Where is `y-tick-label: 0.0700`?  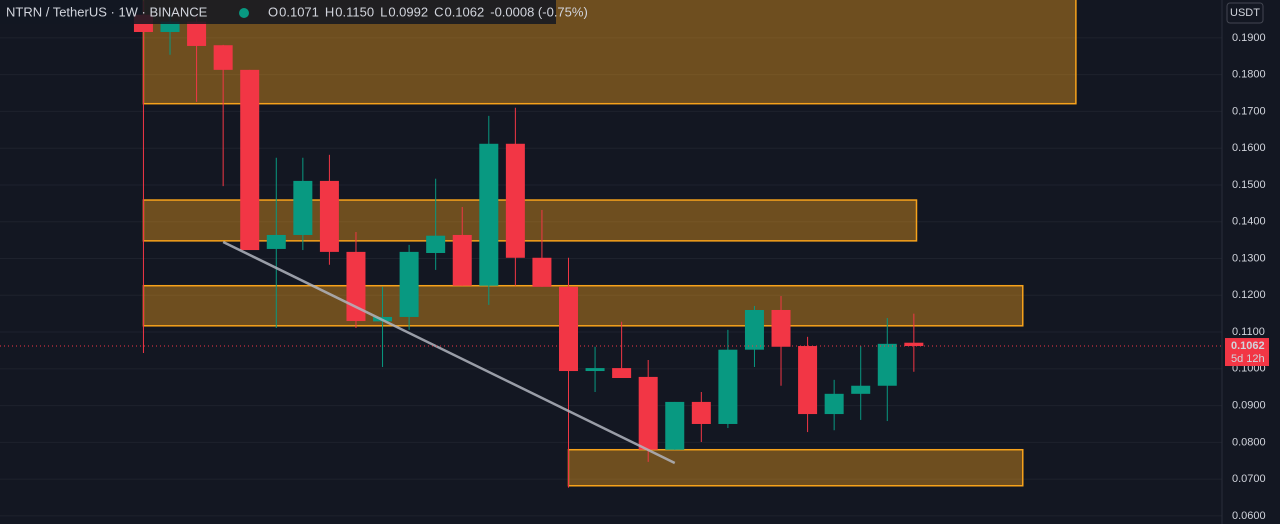 y-tick-label: 0.0700 is located at coordinates (1249, 479).